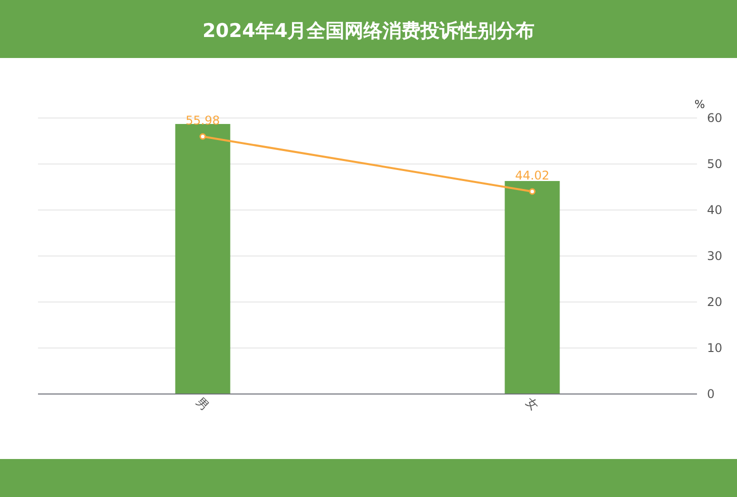  Describe the element at coordinates (368, 31) in the screenshot. I see `chart-title: 2024年4月全国网络消费投诉性别分布` at that location.